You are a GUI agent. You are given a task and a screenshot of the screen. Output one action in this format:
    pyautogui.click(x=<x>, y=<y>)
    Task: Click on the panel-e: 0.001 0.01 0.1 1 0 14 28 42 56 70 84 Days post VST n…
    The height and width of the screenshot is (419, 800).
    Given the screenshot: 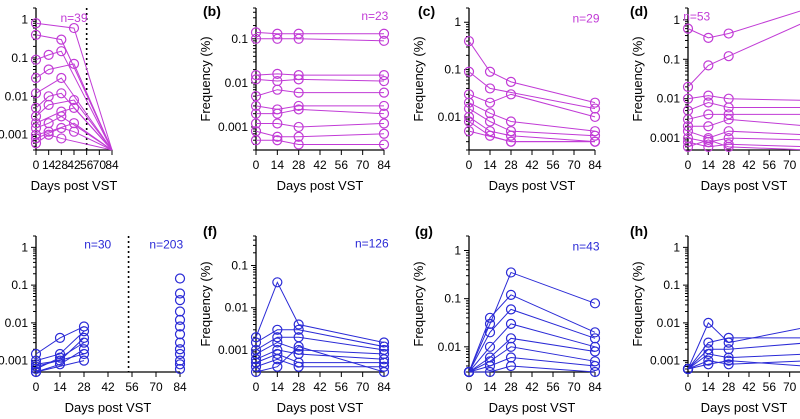 What is the action you would take?
    pyautogui.click(x=93, y=325)
    